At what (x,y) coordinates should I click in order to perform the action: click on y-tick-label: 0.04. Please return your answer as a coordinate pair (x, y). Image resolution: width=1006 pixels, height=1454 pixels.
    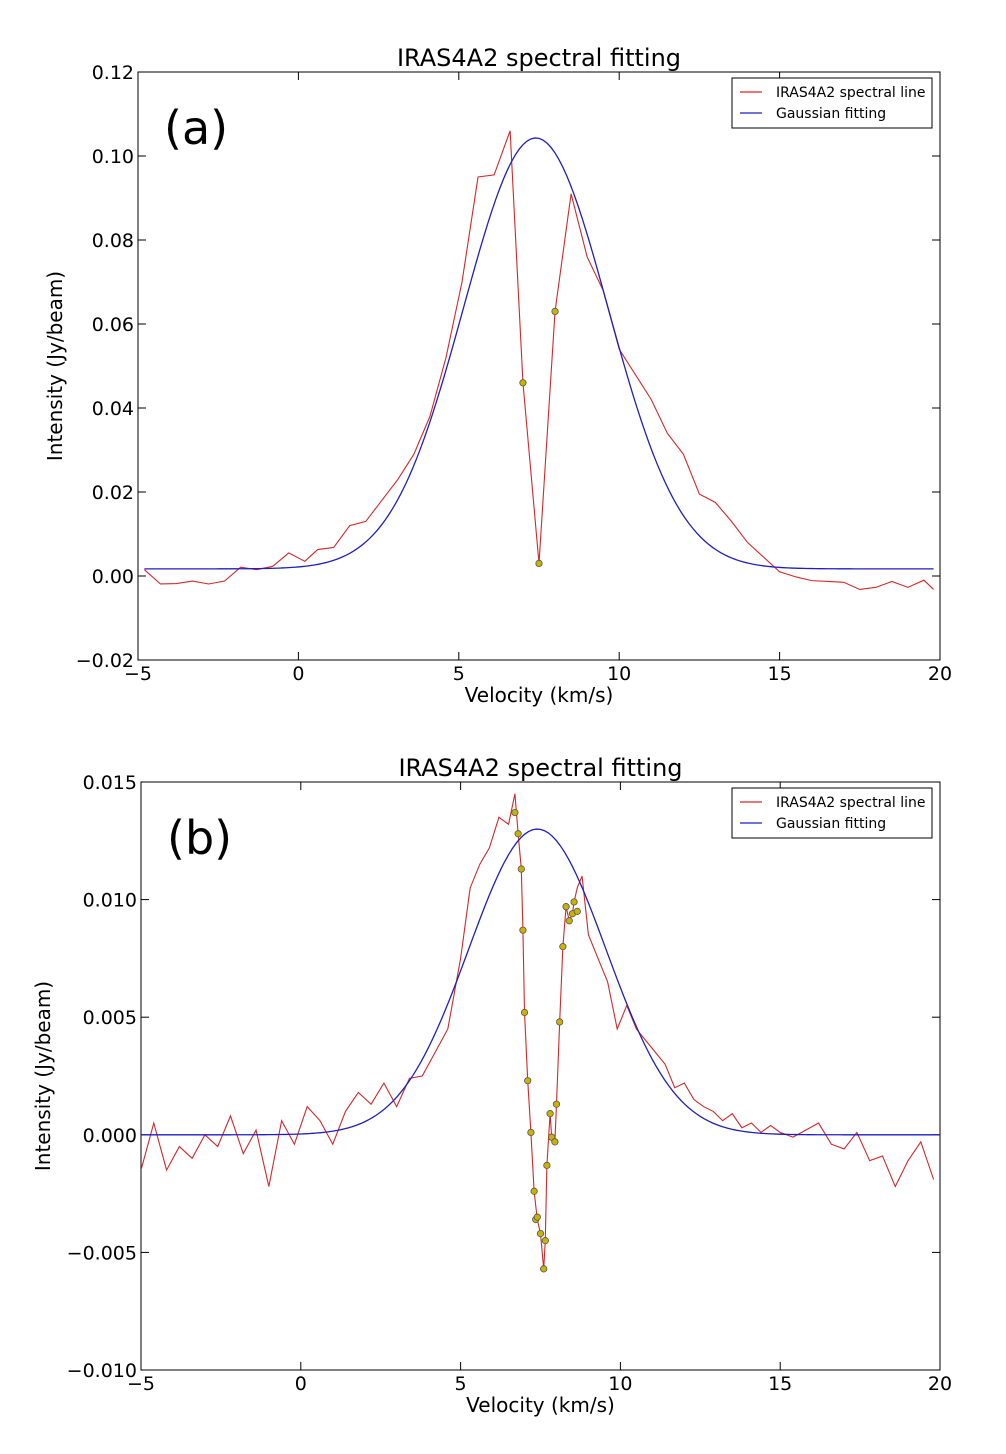
    Looking at the image, I should click on (113, 409).